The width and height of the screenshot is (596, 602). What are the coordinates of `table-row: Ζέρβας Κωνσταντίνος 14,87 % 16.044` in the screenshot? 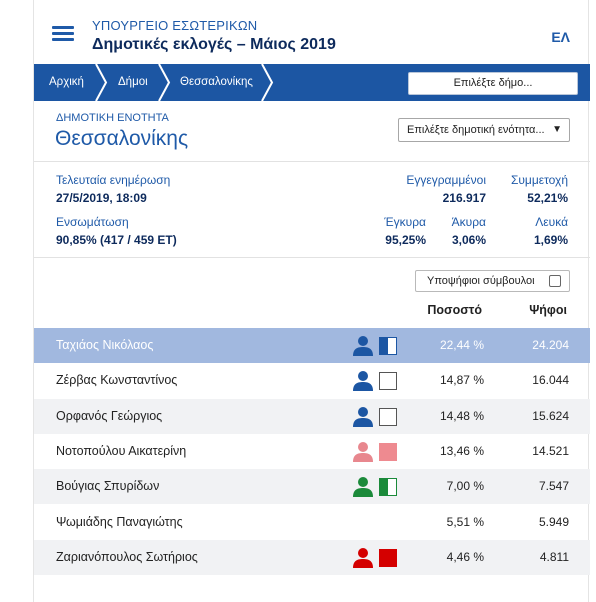 It's located at (312, 380).